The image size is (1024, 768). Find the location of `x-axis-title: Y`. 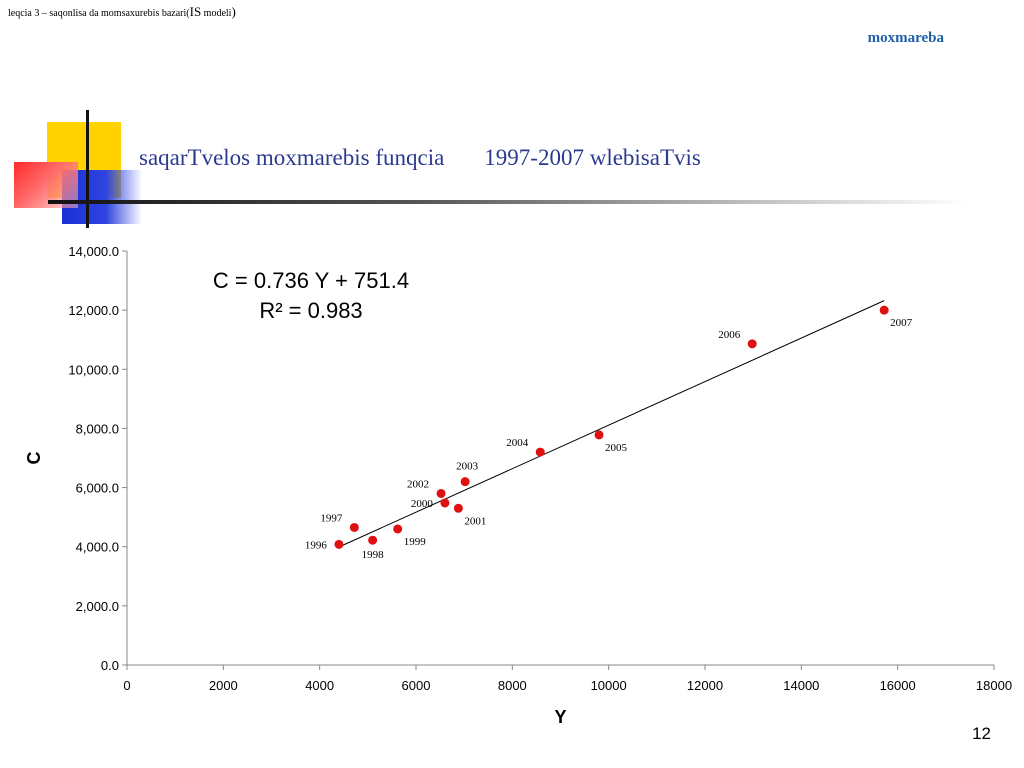

x-axis-title: Y is located at coordinates (560, 717).